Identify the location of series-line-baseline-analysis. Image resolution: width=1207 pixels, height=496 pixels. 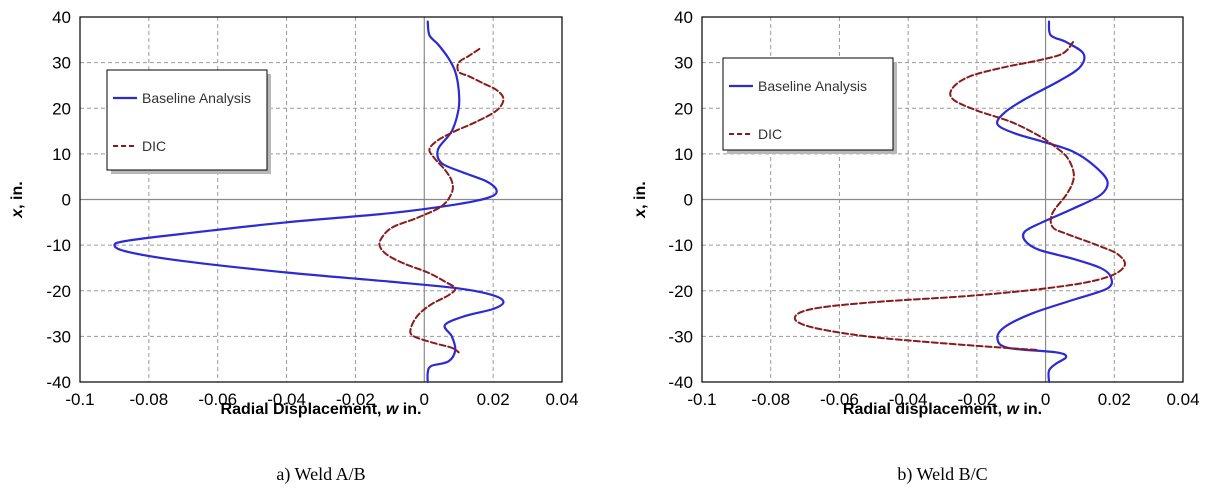
(1054, 202).